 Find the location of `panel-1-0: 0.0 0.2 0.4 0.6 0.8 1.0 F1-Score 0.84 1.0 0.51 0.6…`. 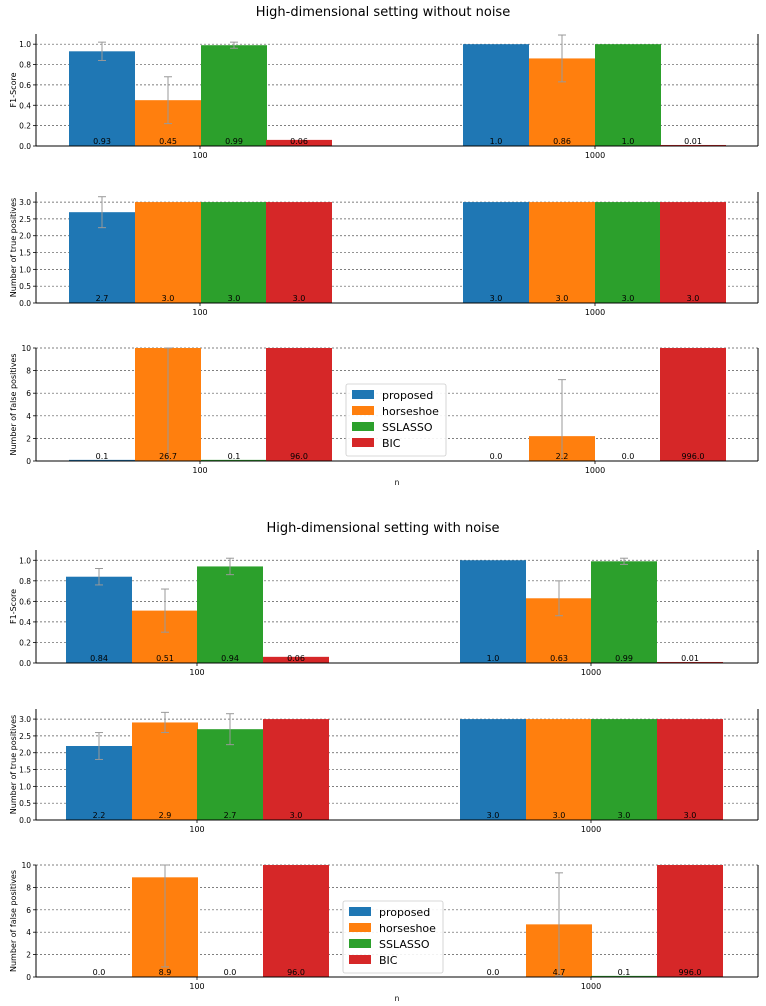

panel-1-0: 0.0 0.2 0.4 0.6 0.8 1.0 F1-Score 0.84 1.0 0.51 0.6… is located at coordinates (384, 613).